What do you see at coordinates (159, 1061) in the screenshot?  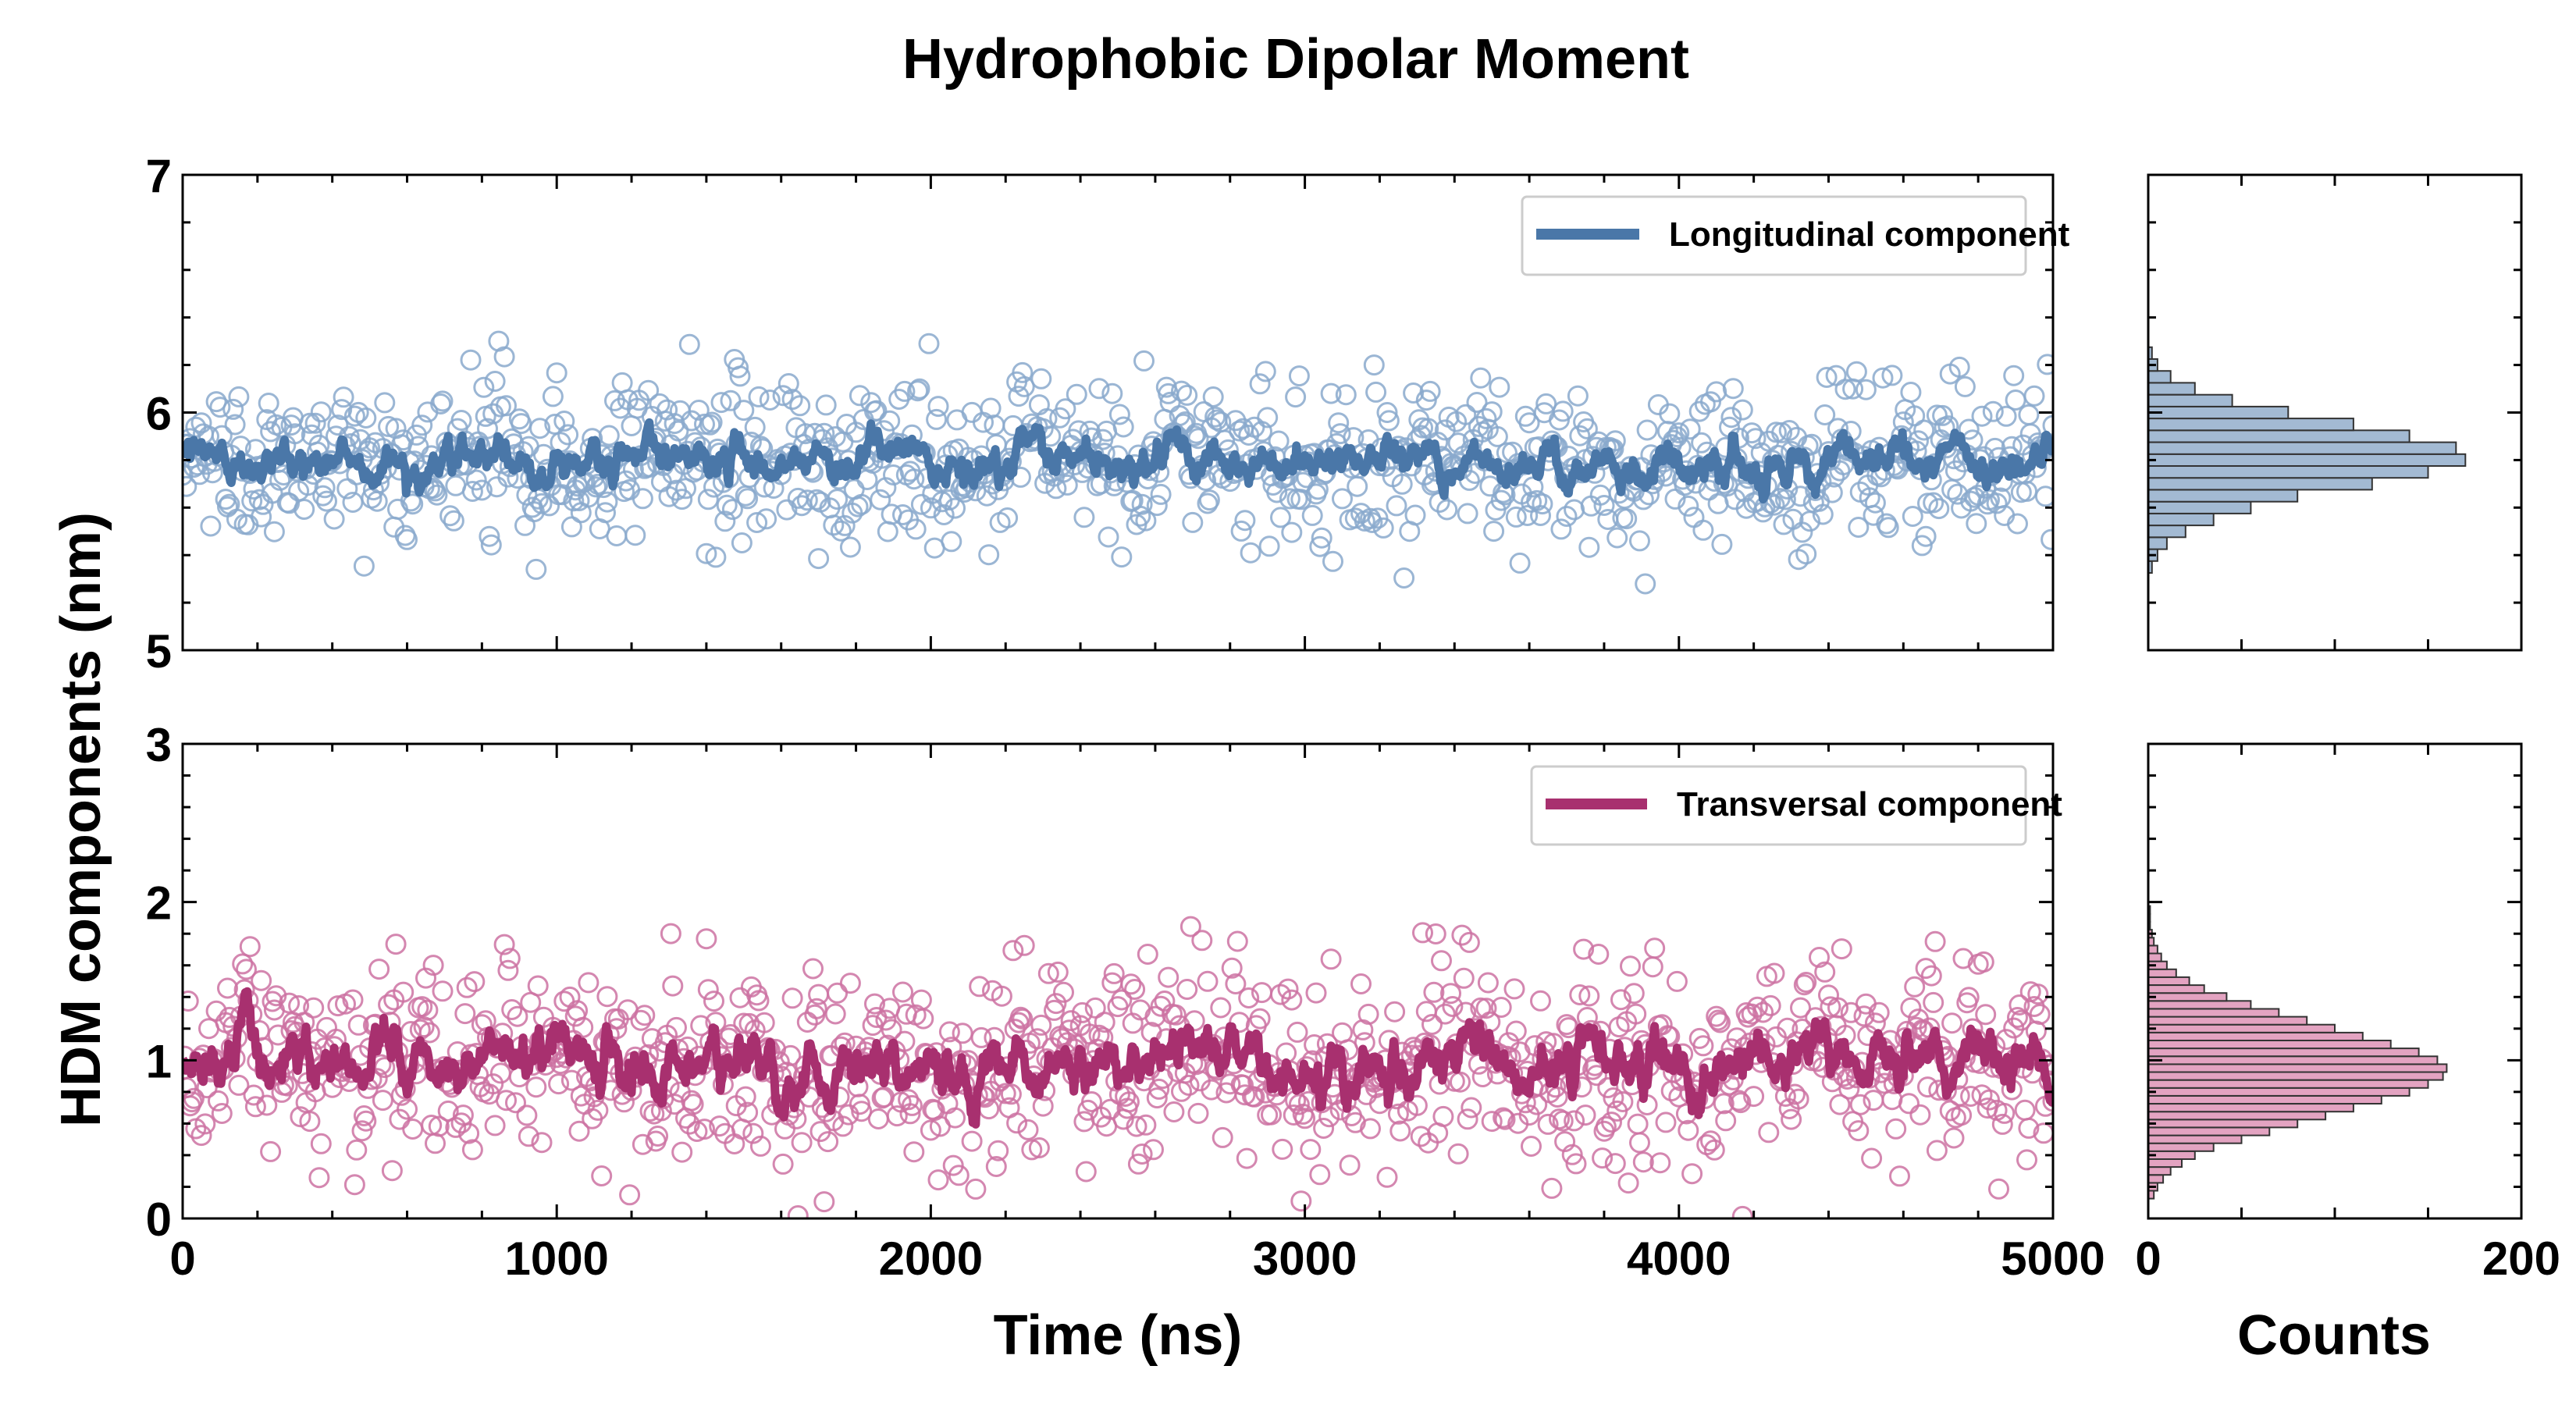 I see `y-tick-label: 1` at bounding box center [159, 1061].